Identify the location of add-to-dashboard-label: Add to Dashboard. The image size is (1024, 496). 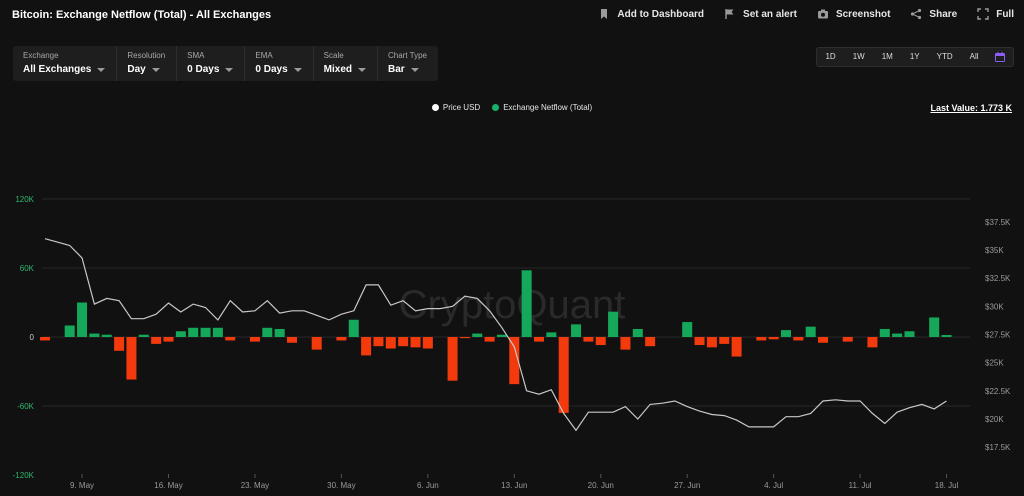
(661, 14).